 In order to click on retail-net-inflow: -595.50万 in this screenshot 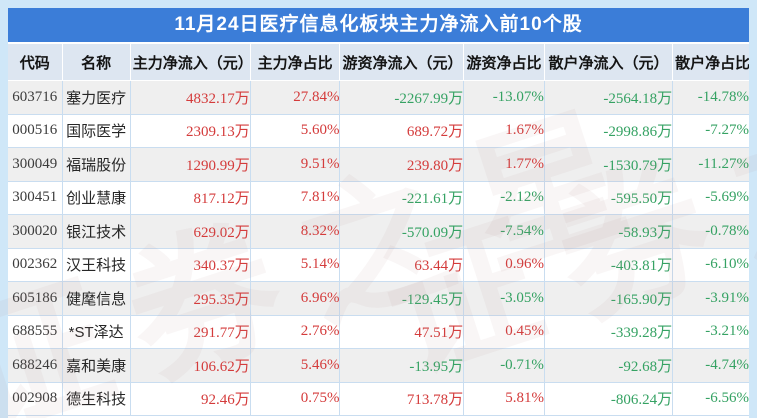, I will do `click(608, 198)`.